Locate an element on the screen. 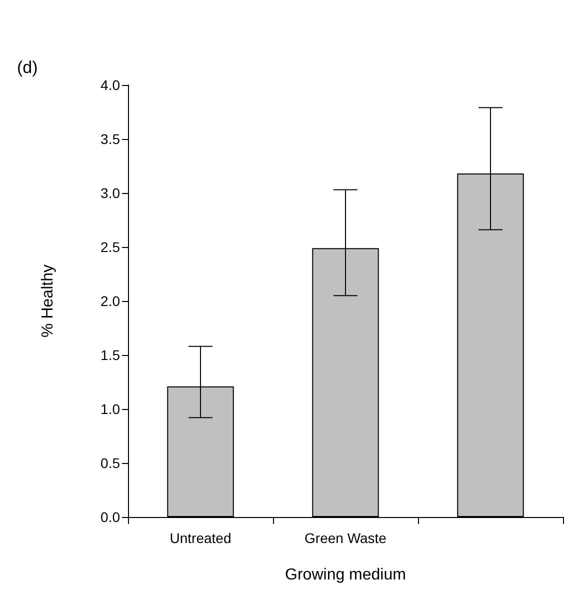 This screenshot has height=598, width=573. y-tick-label: 3.0 is located at coordinates (110, 193).